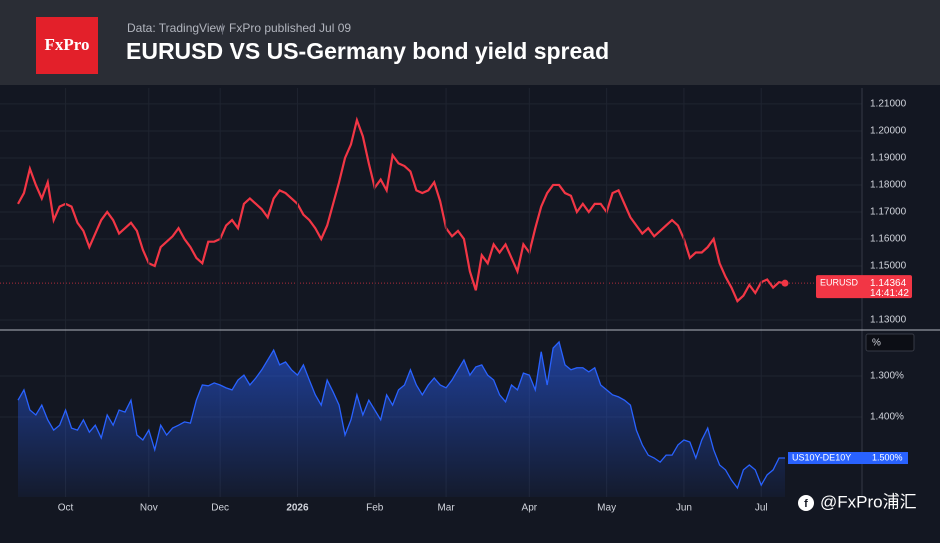 The height and width of the screenshot is (543, 940). What do you see at coordinates (290, 28) in the screenshot?
I see `published: FxPro published Jul 09` at bounding box center [290, 28].